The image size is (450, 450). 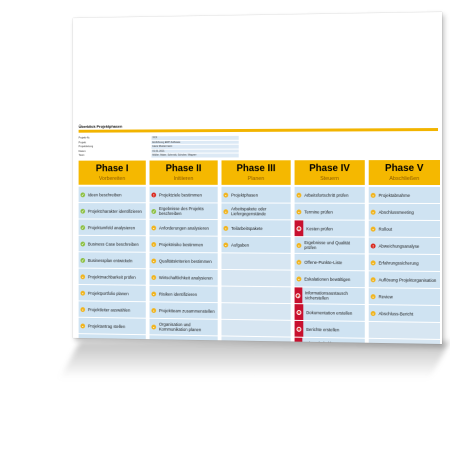 I want to click on phase-item: • Termine prüfen, so click(x=330, y=212).